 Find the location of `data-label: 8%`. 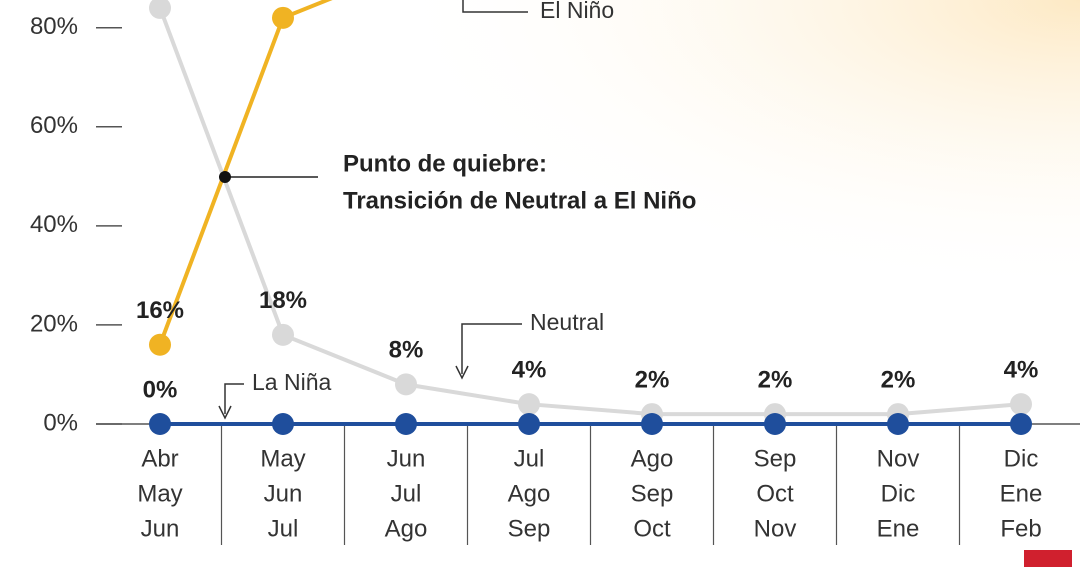

data-label: 8% is located at coordinates (406, 350).